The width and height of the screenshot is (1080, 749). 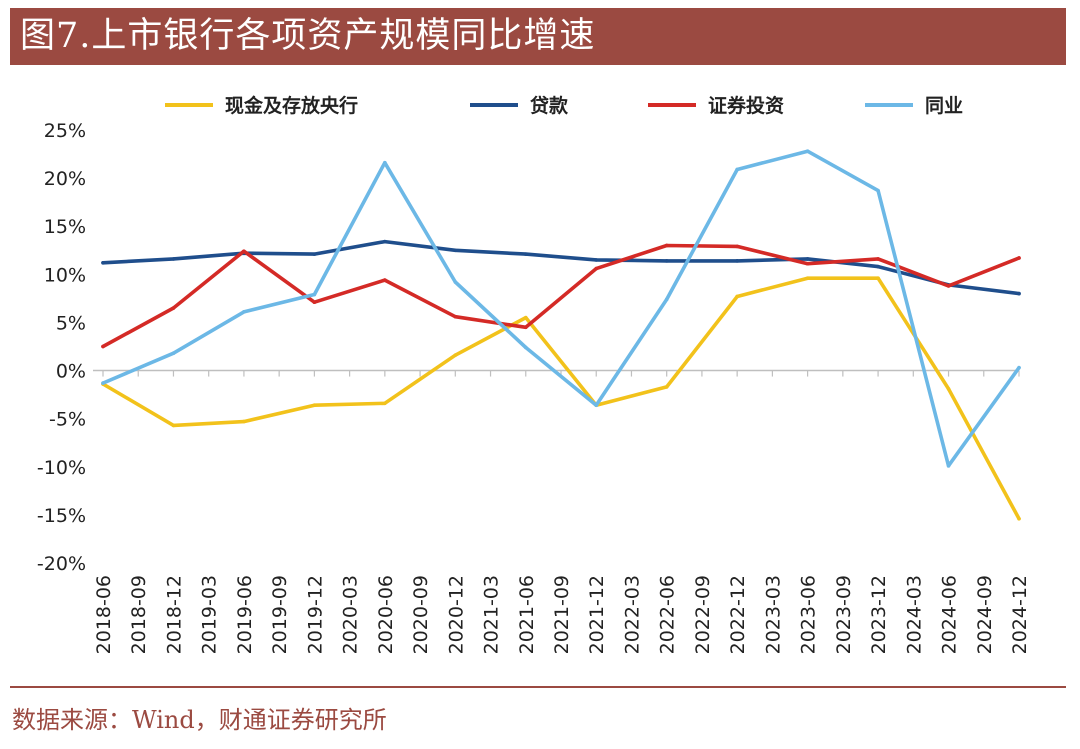 I want to click on x-tick-label: 2024-09, so click(x=985, y=614).